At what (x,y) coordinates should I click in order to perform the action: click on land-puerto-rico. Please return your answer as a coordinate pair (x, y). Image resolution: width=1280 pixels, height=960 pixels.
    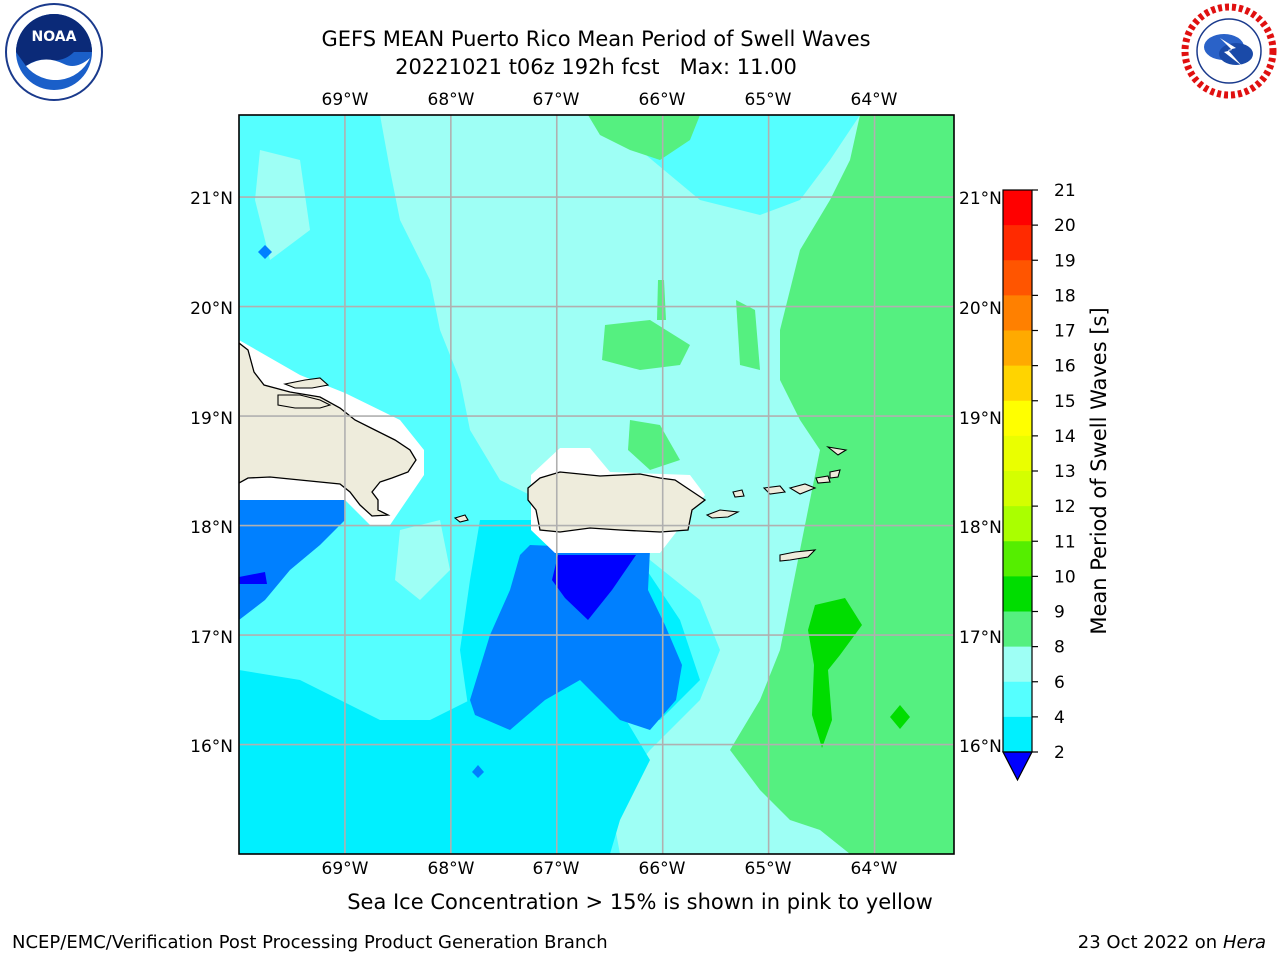
    Looking at the image, I should click on (617, 502).